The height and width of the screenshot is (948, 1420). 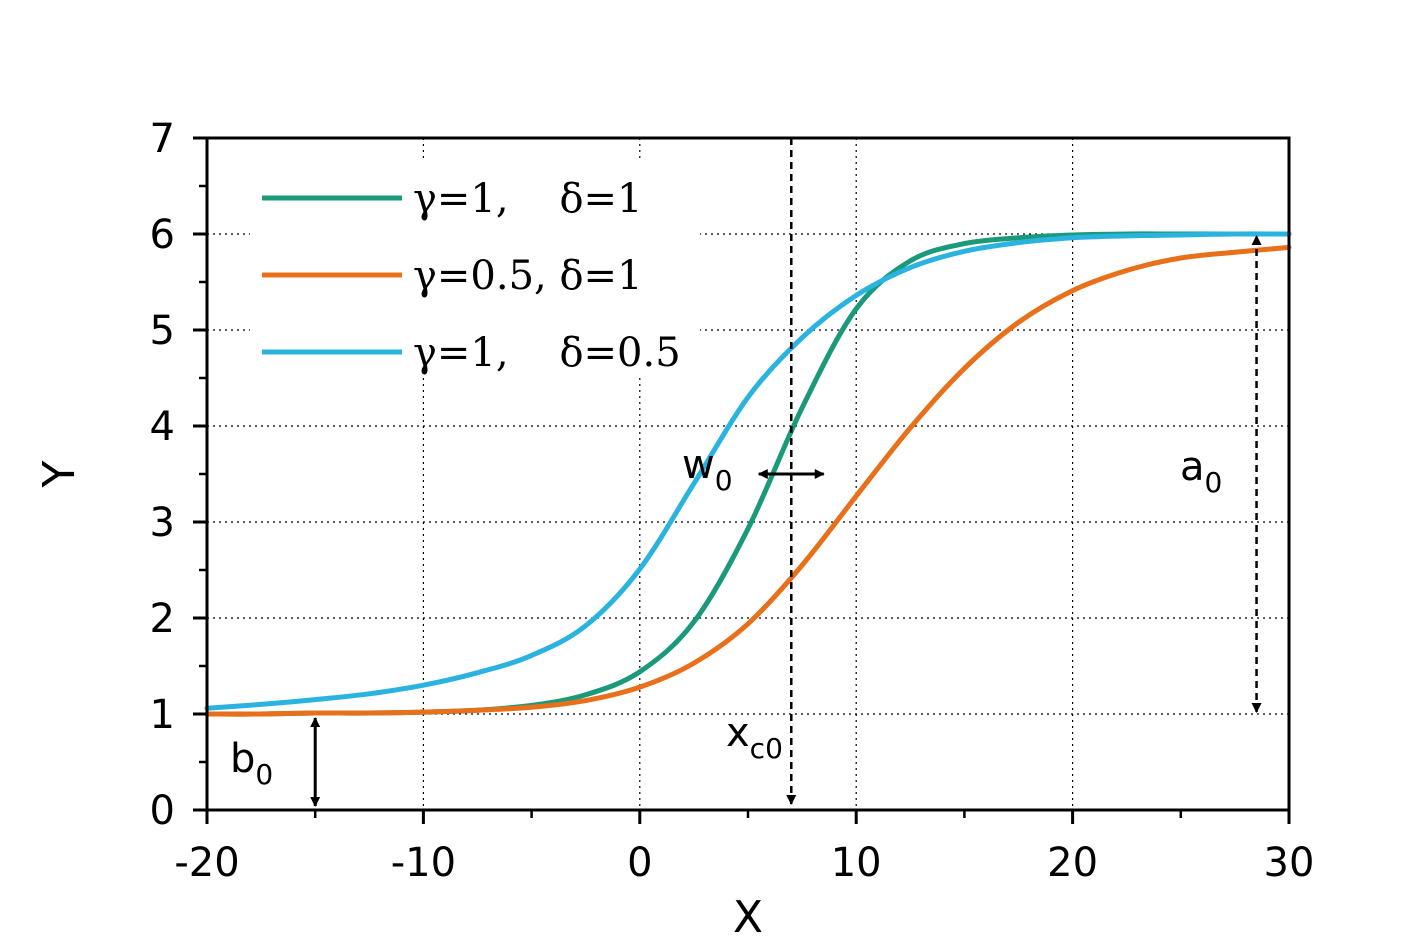 I want to click on y-tick-label: 4, so click(x=162, y=427).